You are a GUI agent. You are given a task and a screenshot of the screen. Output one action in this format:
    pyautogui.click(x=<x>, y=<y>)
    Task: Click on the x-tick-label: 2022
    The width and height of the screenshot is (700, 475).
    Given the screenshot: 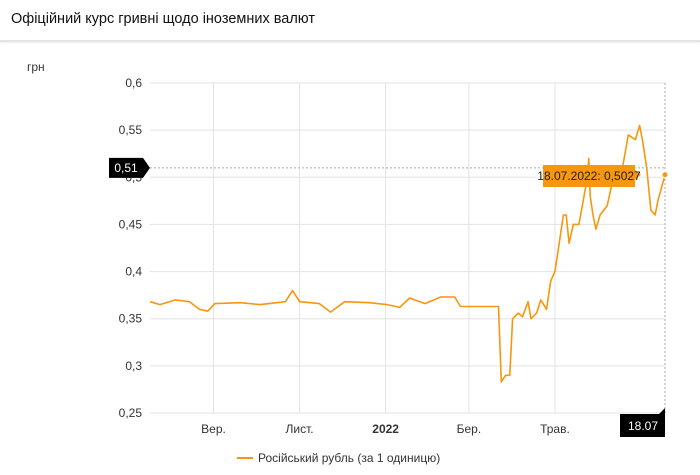 What is the action you would take?
    pyautogui.click(x=385, y=429)
    